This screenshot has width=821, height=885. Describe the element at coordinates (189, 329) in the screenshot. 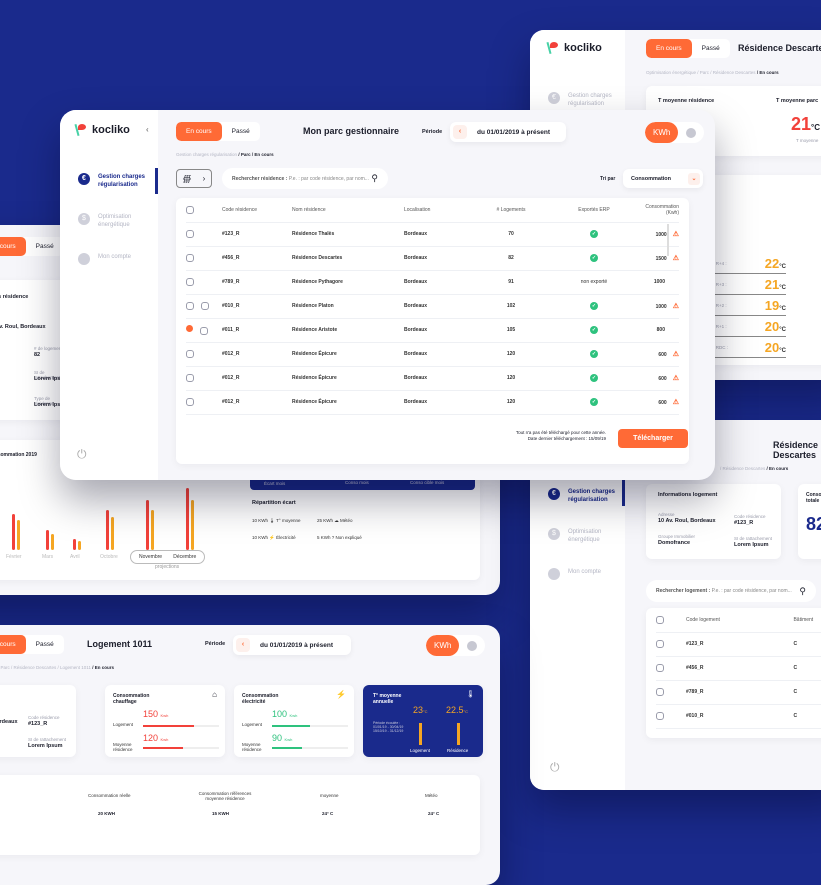

I see `alert-dot-icon` at that location.